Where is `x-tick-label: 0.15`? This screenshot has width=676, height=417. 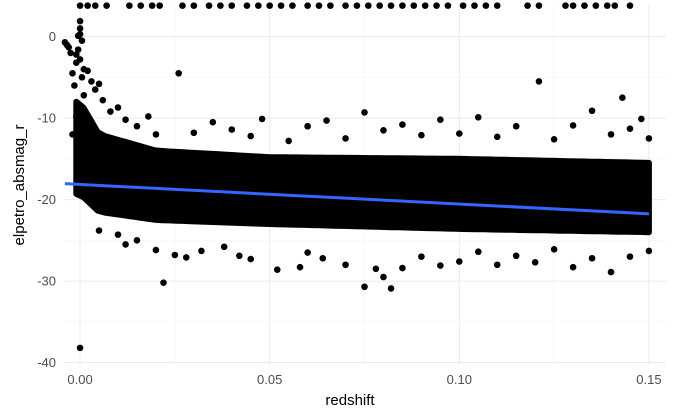
x-tick-label: 0.15 is located at coordinates (648, 379).